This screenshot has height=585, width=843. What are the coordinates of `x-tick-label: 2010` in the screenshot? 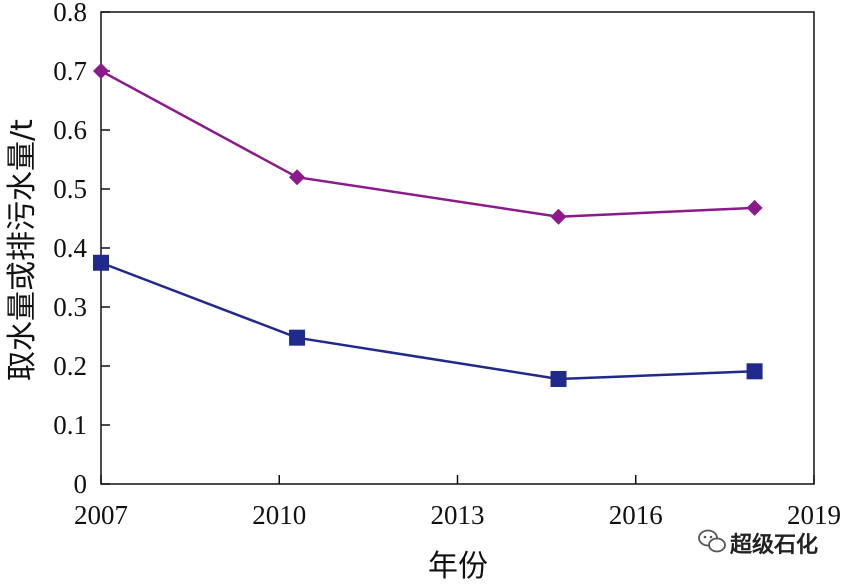 It's located at (279, 515).